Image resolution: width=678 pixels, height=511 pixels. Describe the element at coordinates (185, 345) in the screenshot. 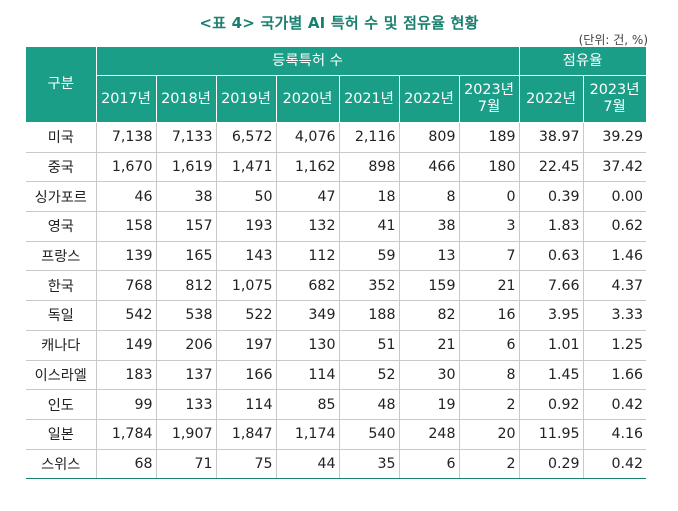

I see `patent-count-cell: 206` at that location.